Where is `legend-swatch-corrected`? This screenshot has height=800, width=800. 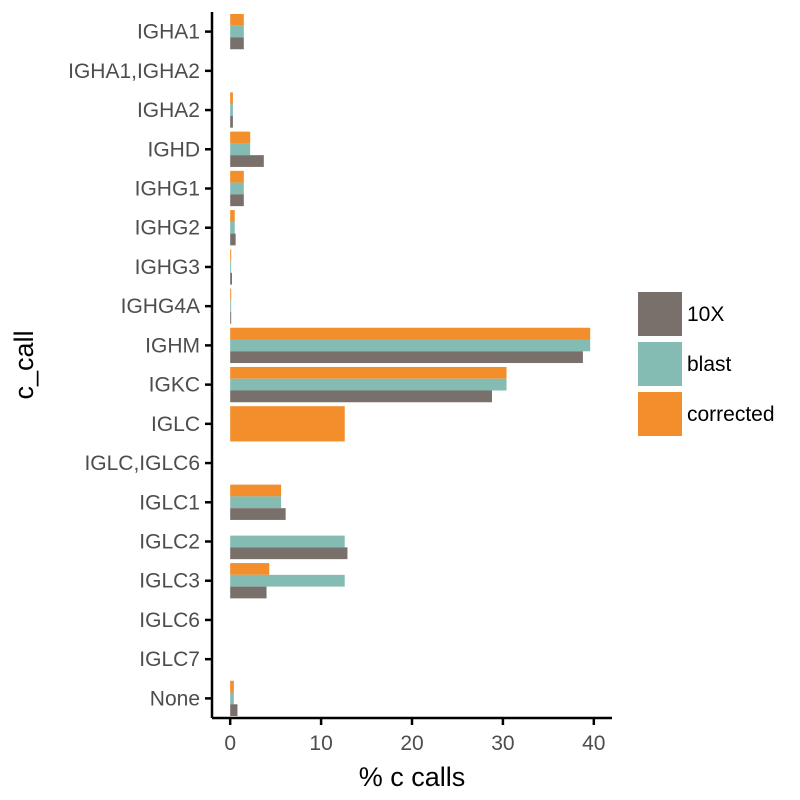
legend-swatch-corrected is located at coordinates (660, 414).